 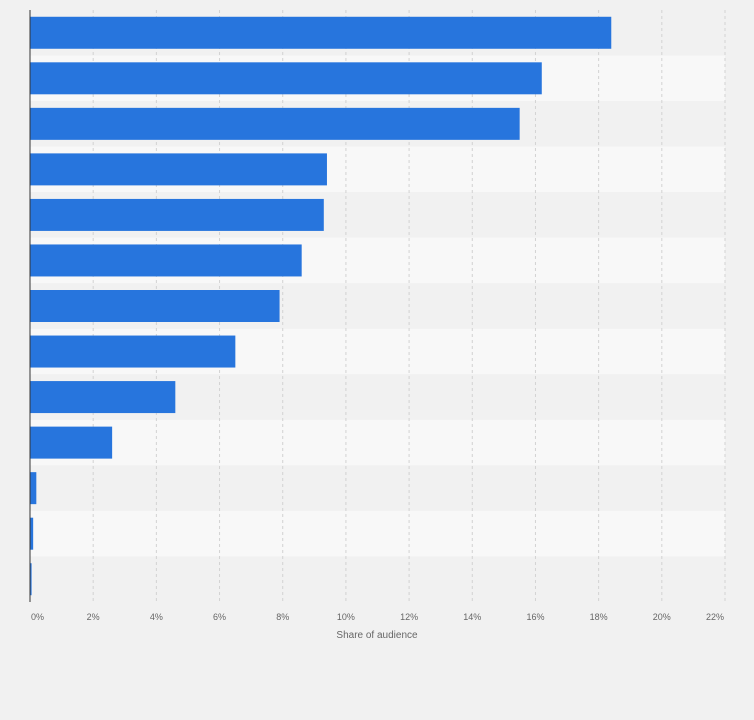 I want to click on x-tick-label: 0%, so click(x=37, y=617).